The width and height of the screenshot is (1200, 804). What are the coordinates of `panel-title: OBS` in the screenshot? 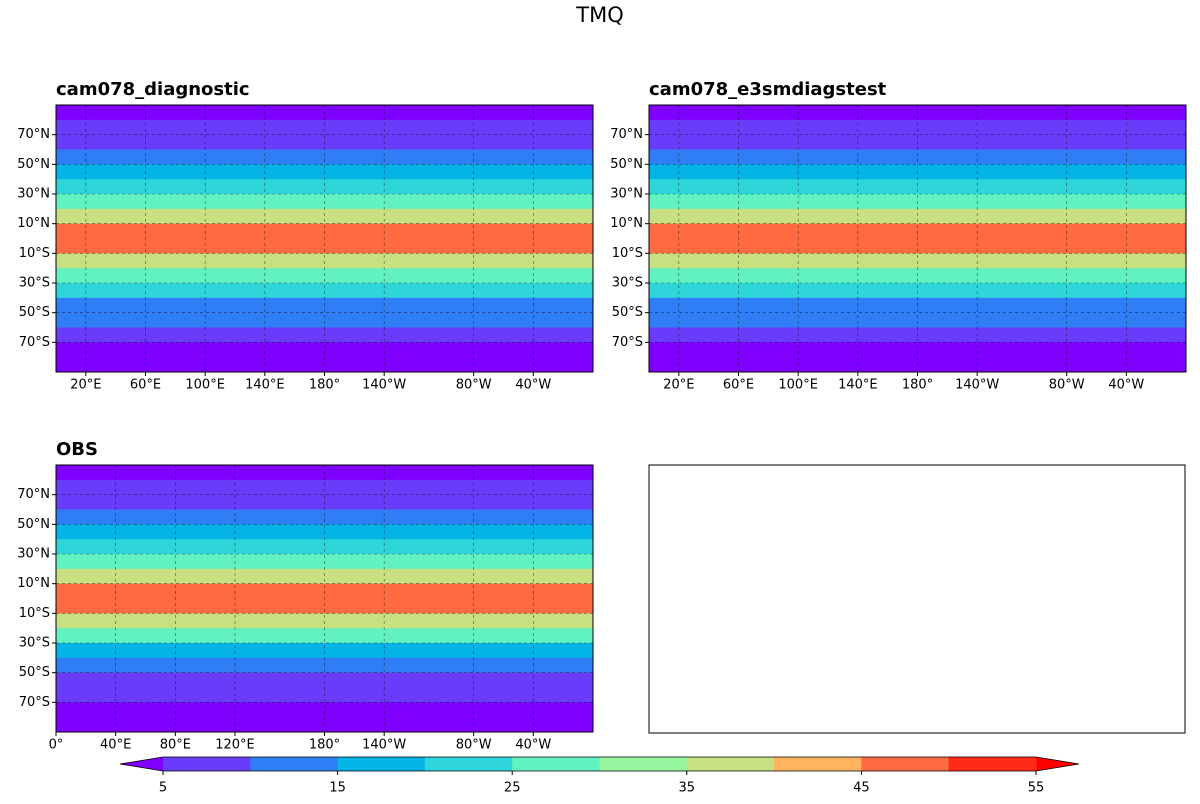 It's located at (77, 449).